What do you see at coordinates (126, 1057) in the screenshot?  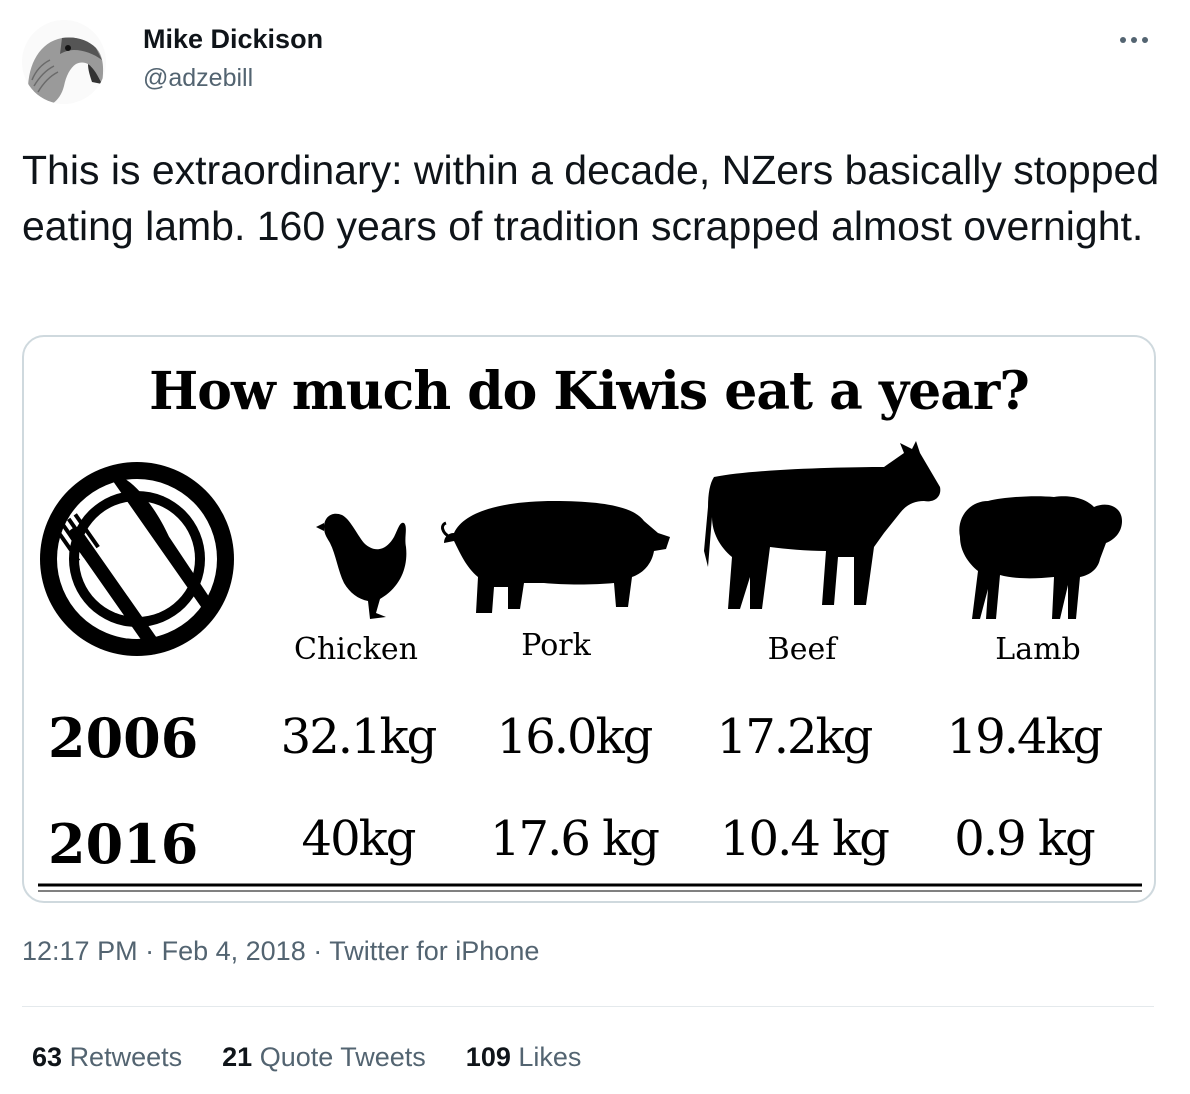 I see `retweets-label: Retweets` at bounding box center [126, 1057].